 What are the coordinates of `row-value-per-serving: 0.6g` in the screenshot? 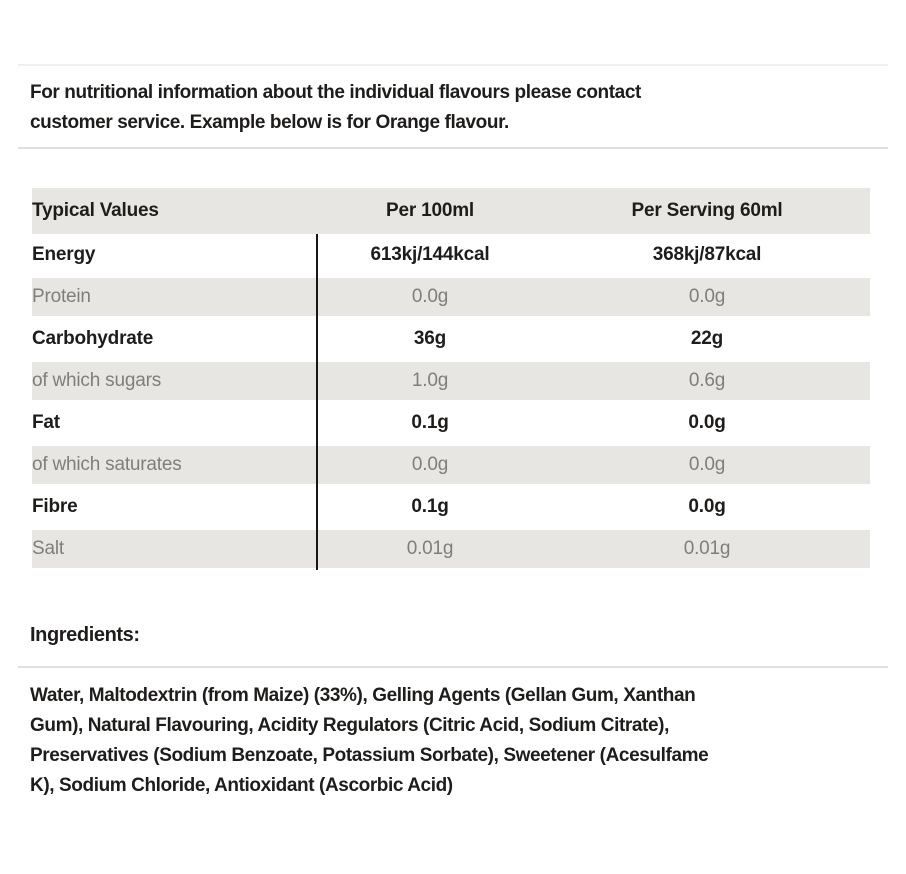 It's located at (707, 381).